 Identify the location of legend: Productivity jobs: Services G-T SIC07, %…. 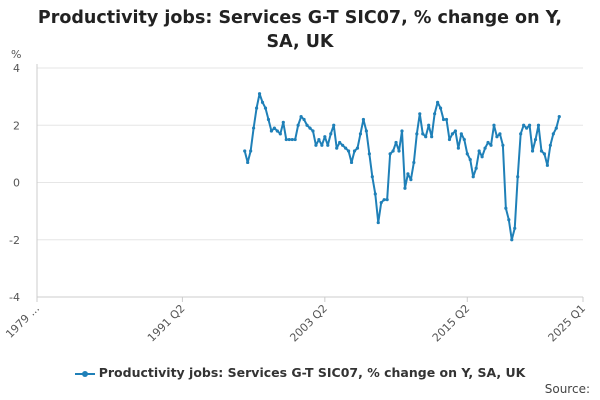
(300, 372).